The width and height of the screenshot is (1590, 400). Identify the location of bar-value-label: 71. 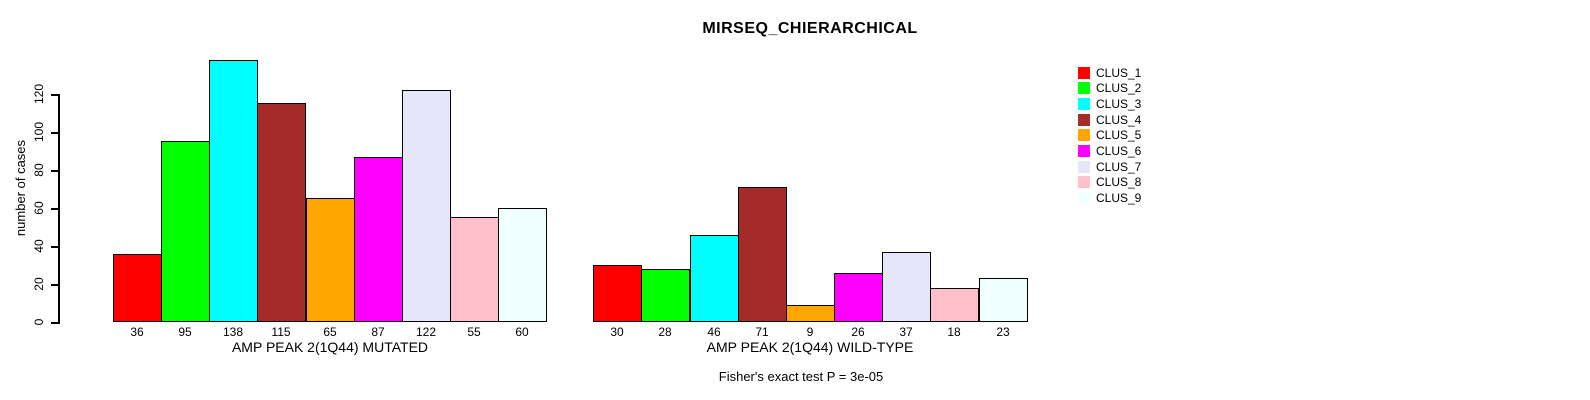
(762, 332).